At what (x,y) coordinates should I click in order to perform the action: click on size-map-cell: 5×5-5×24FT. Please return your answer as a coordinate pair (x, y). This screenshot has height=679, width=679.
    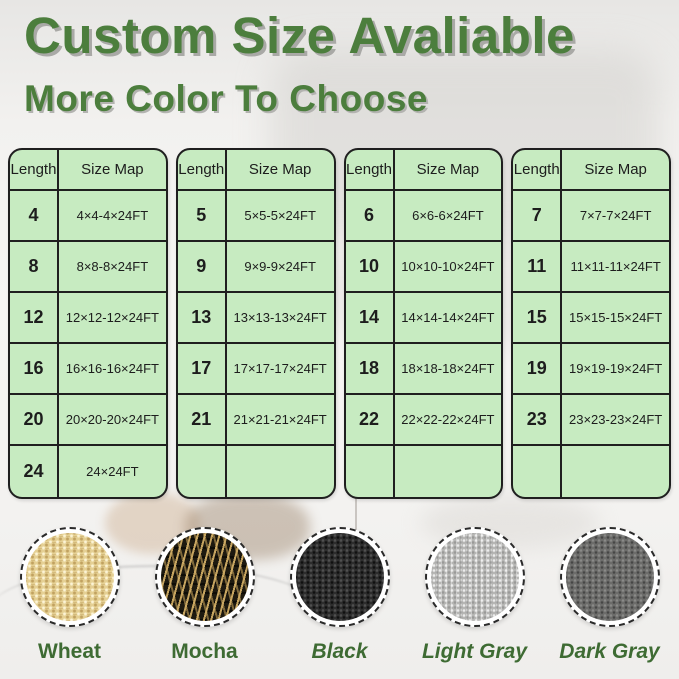
    Looking at the image, I should click on (280, 216).